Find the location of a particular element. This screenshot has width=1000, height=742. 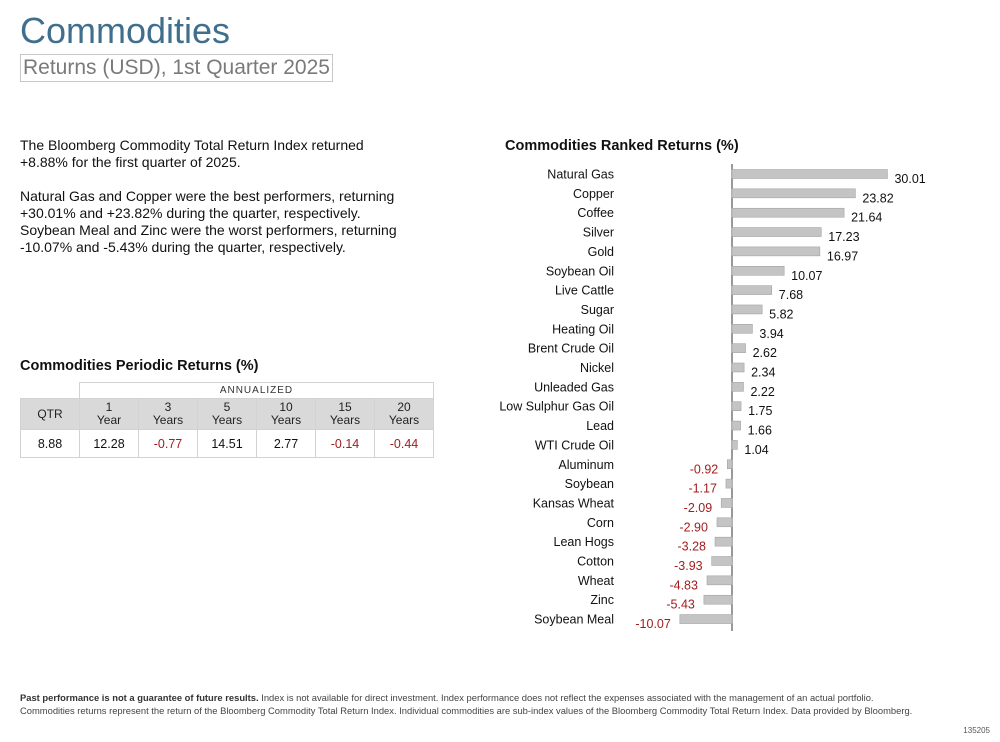

bar-zinc is located at coordinates (718, 599).